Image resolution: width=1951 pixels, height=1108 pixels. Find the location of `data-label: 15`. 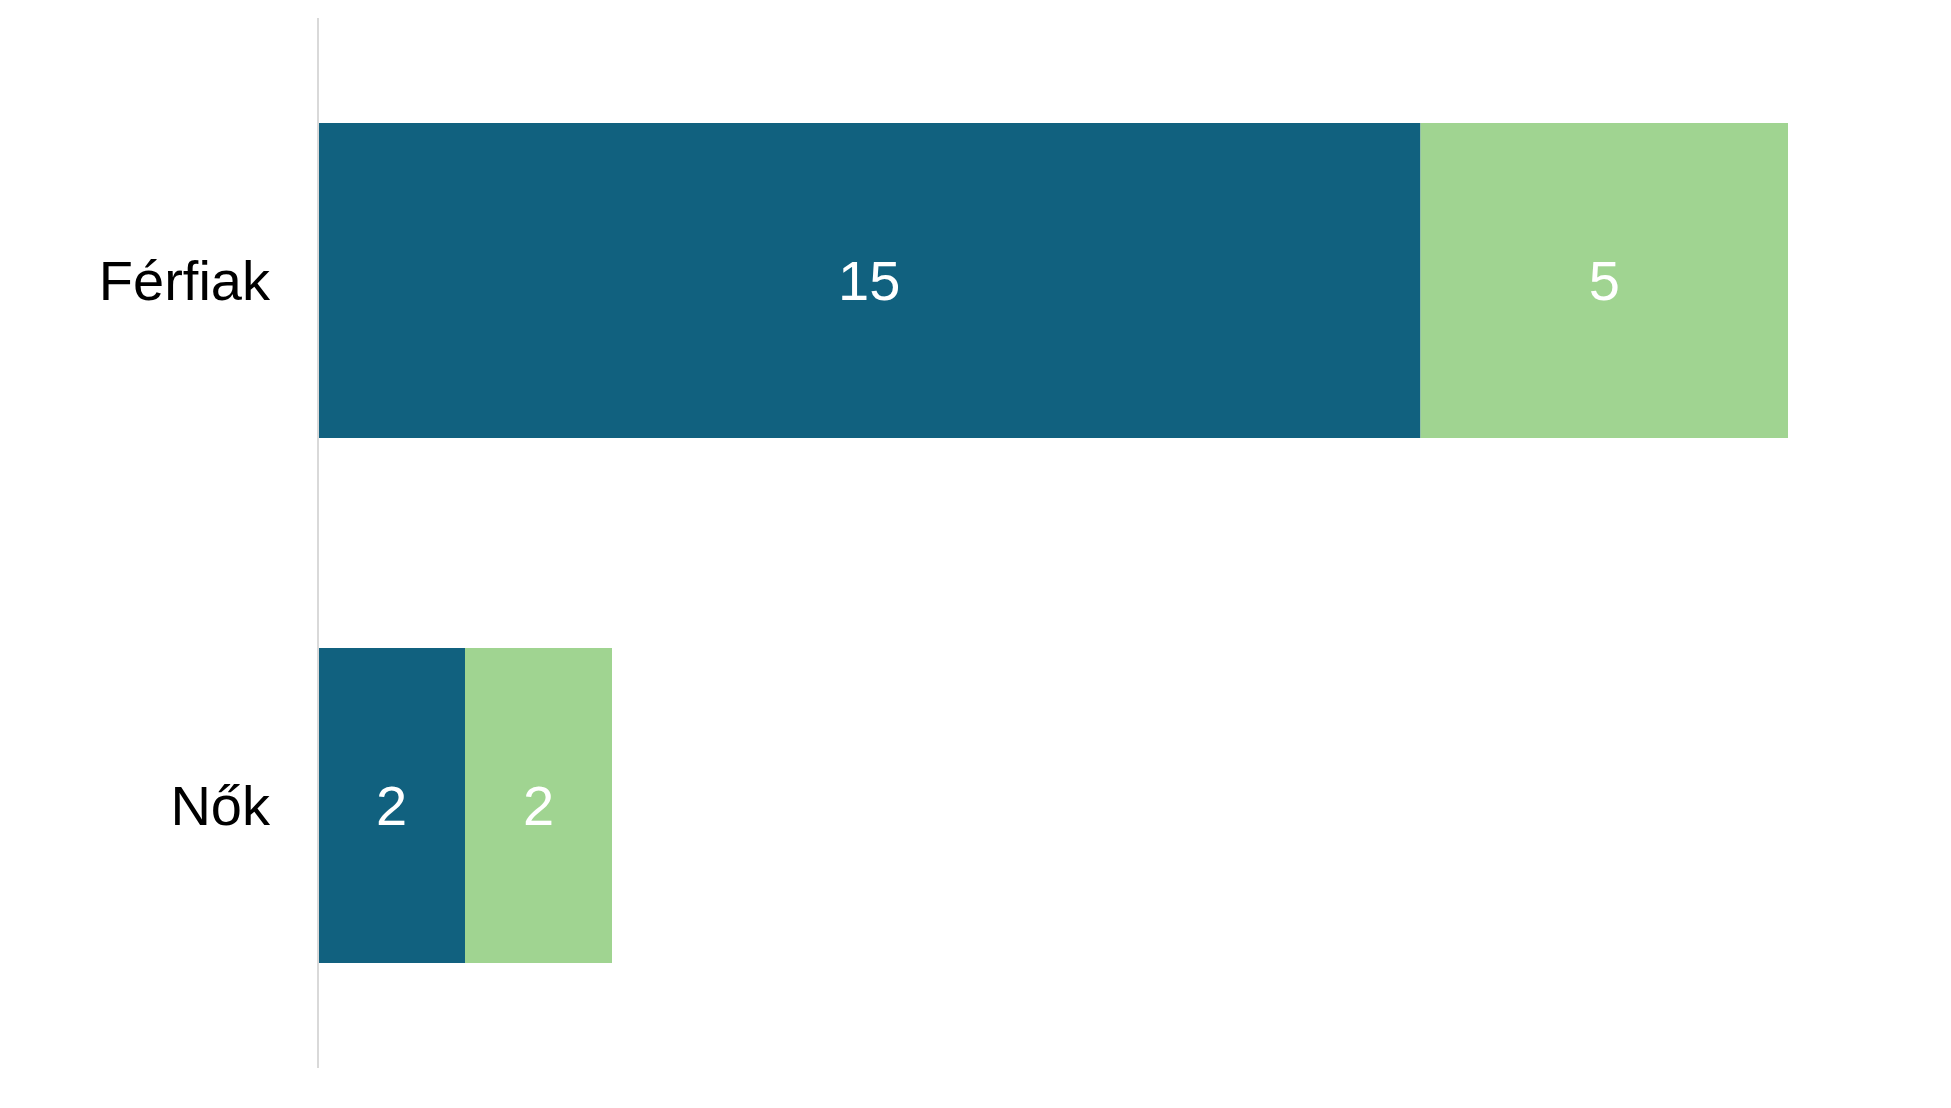

data-label: 15 is located at coordinates (869, 281).